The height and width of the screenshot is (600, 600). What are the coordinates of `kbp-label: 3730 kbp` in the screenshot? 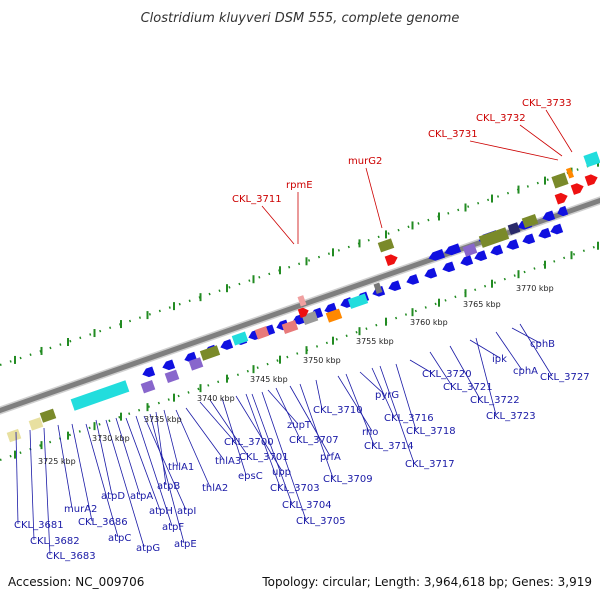 It's located at (111, 438).